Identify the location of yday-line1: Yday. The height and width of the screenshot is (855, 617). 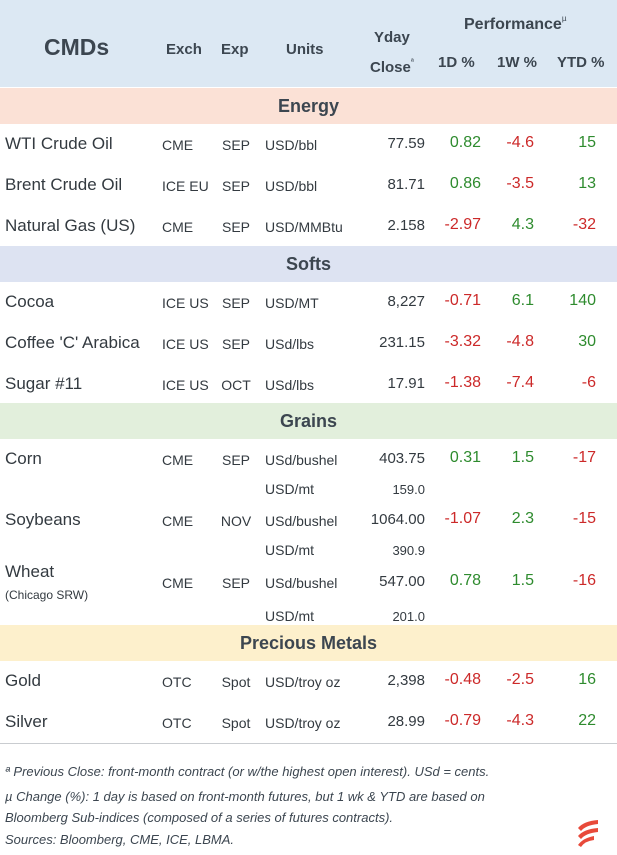
(391, 37).